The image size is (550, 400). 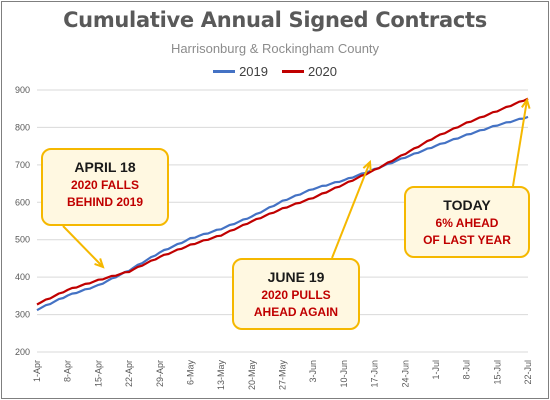 What do you see at coordinates (526, 103) in the screenshot?
I see `arrow-today-head` at bounding box center [526, 103].